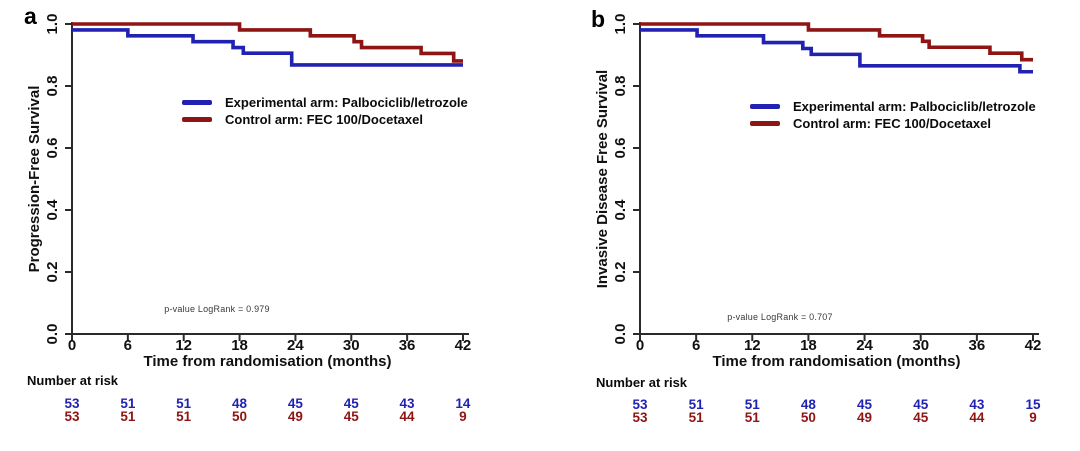  I want to click on panel-a-y-tick-label: 0.2, so click(52, 272).